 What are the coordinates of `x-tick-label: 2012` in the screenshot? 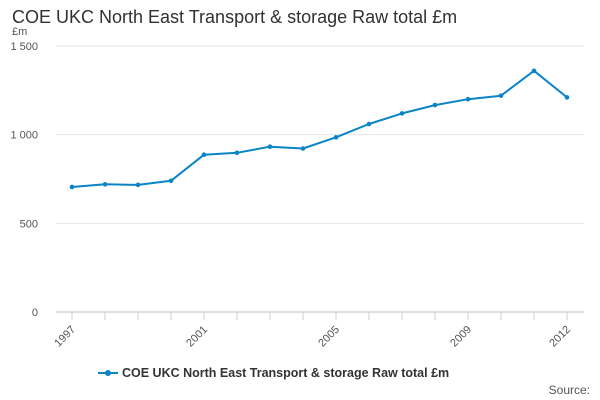 It's located at (560, 337).